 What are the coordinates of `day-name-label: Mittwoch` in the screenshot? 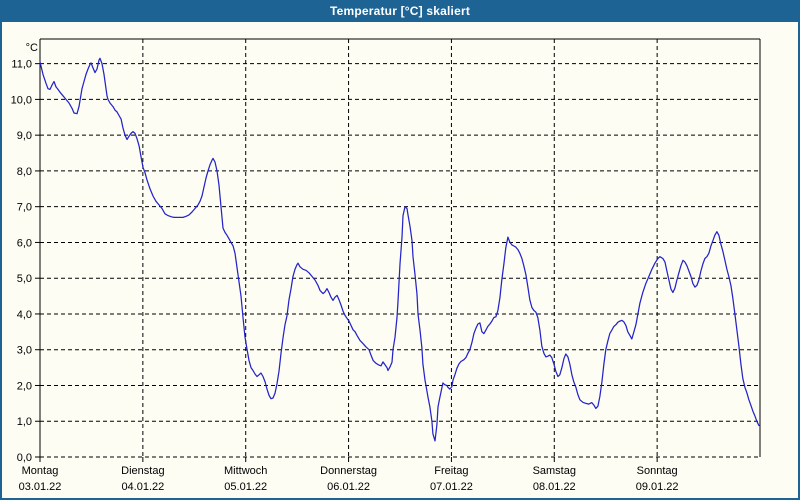 It's located at (245, 471).